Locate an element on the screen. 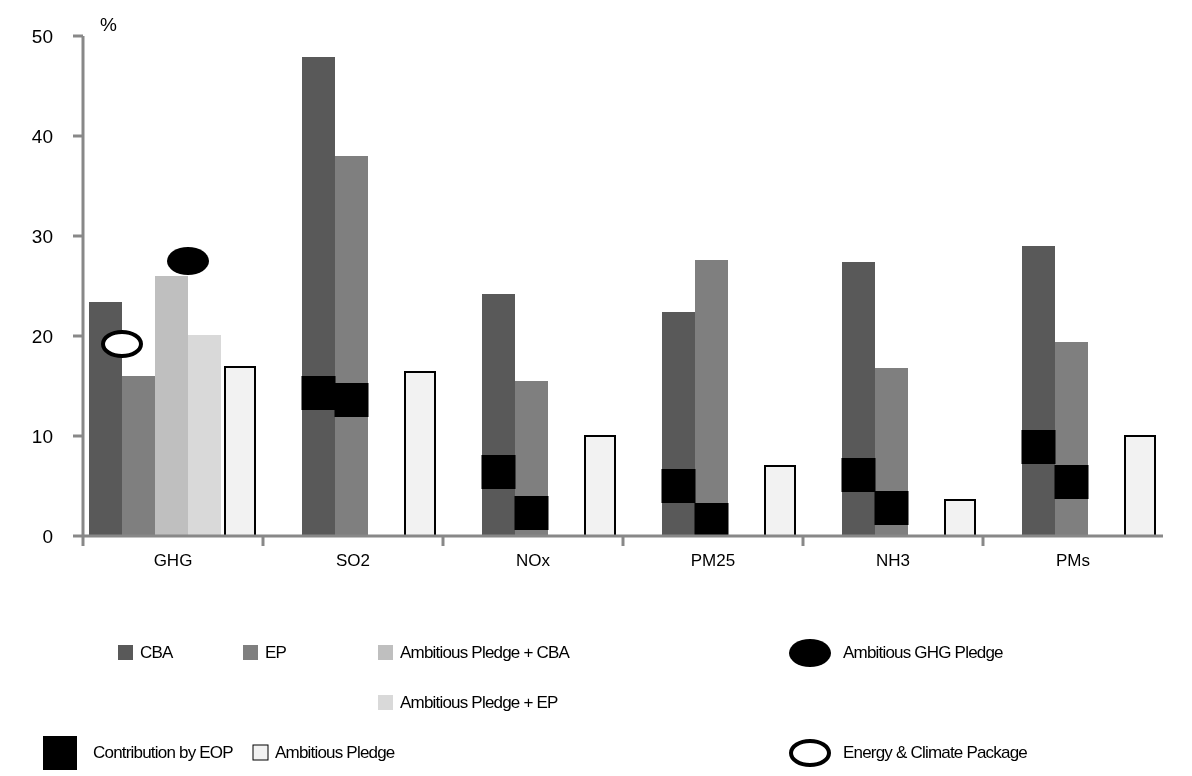 Image resolution: width=1192 pixels, height=776 pixels. legend-label: Ambitious Pledge + CBA is located at coordinates (485, 653).